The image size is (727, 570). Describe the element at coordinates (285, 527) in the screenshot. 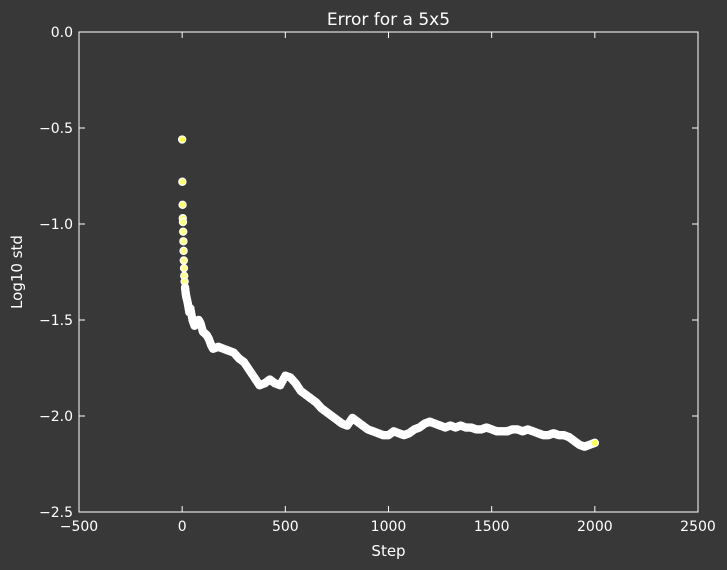

I see `x-tick-label: 500` at that location.